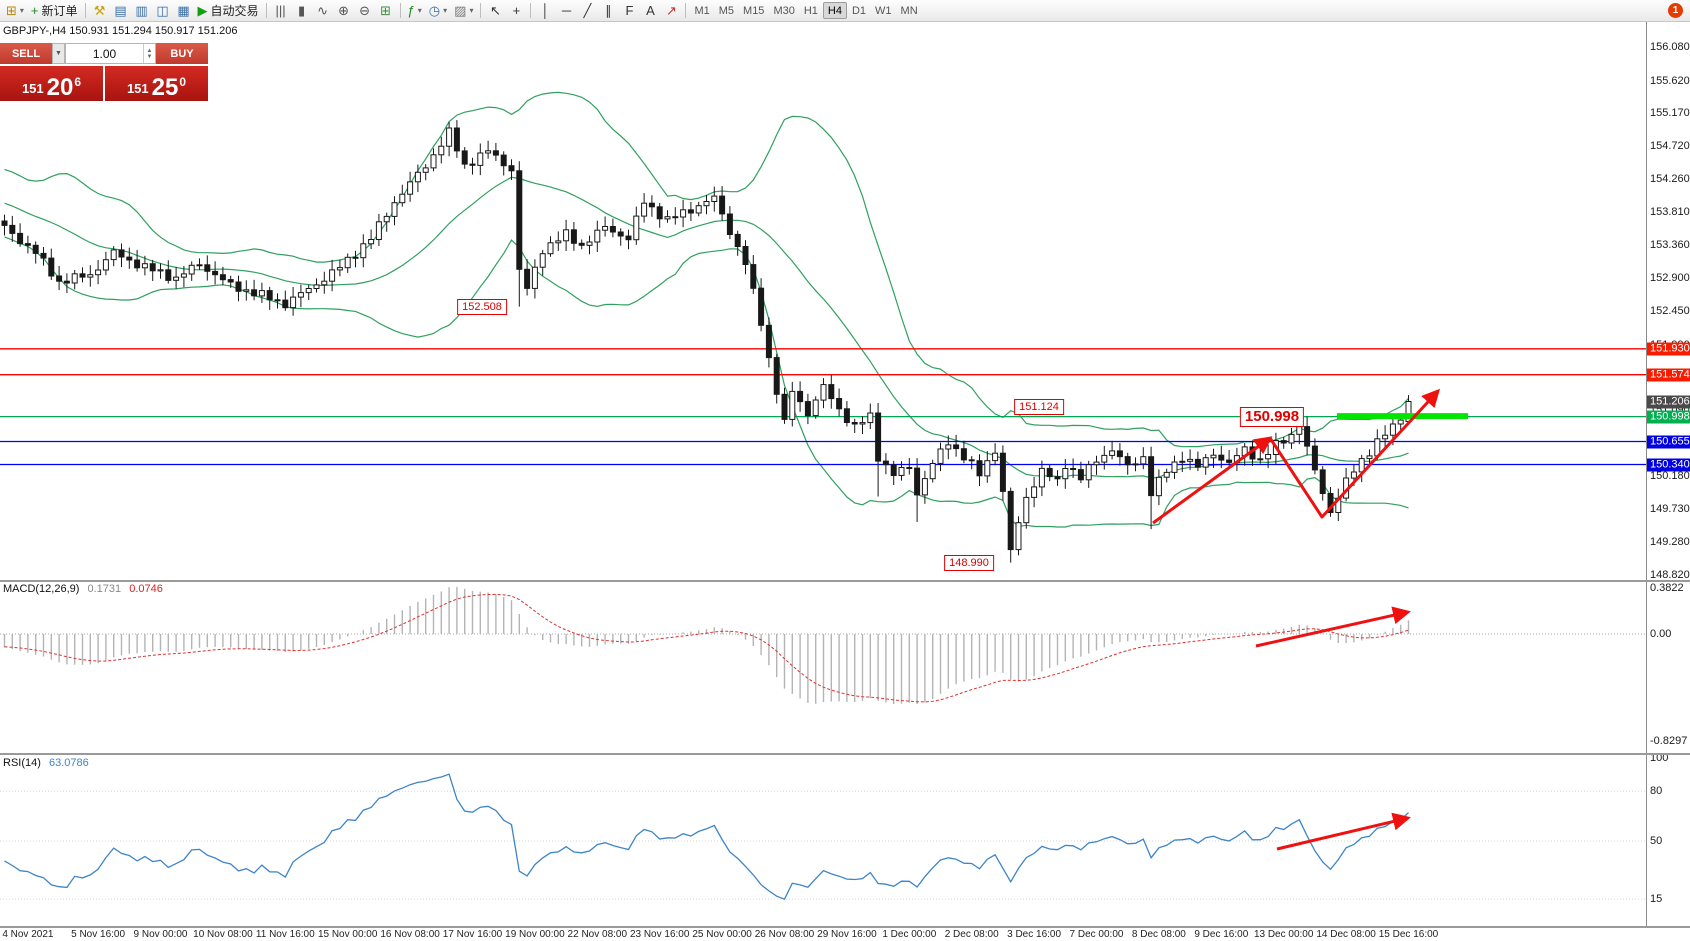  I want to click on vertical-line-icon: │, so click(545, 10).